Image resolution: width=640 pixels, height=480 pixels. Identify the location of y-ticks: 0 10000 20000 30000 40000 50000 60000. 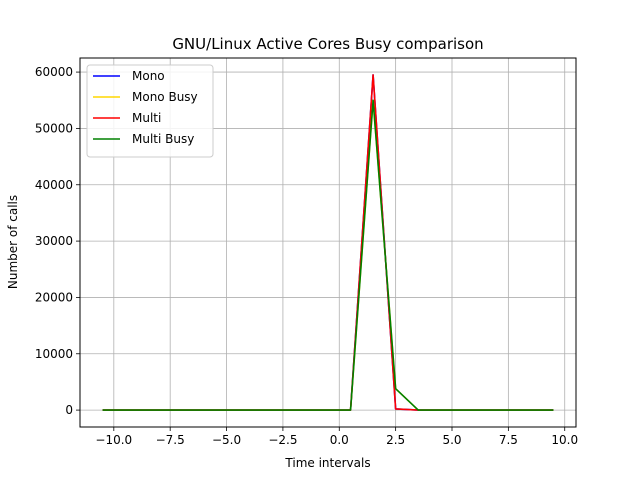
(57, 241).